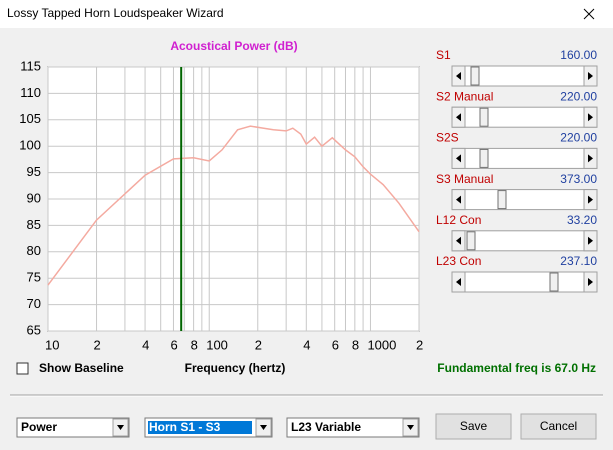  I want to click on dropdown-text: Power, so click(39, 427).